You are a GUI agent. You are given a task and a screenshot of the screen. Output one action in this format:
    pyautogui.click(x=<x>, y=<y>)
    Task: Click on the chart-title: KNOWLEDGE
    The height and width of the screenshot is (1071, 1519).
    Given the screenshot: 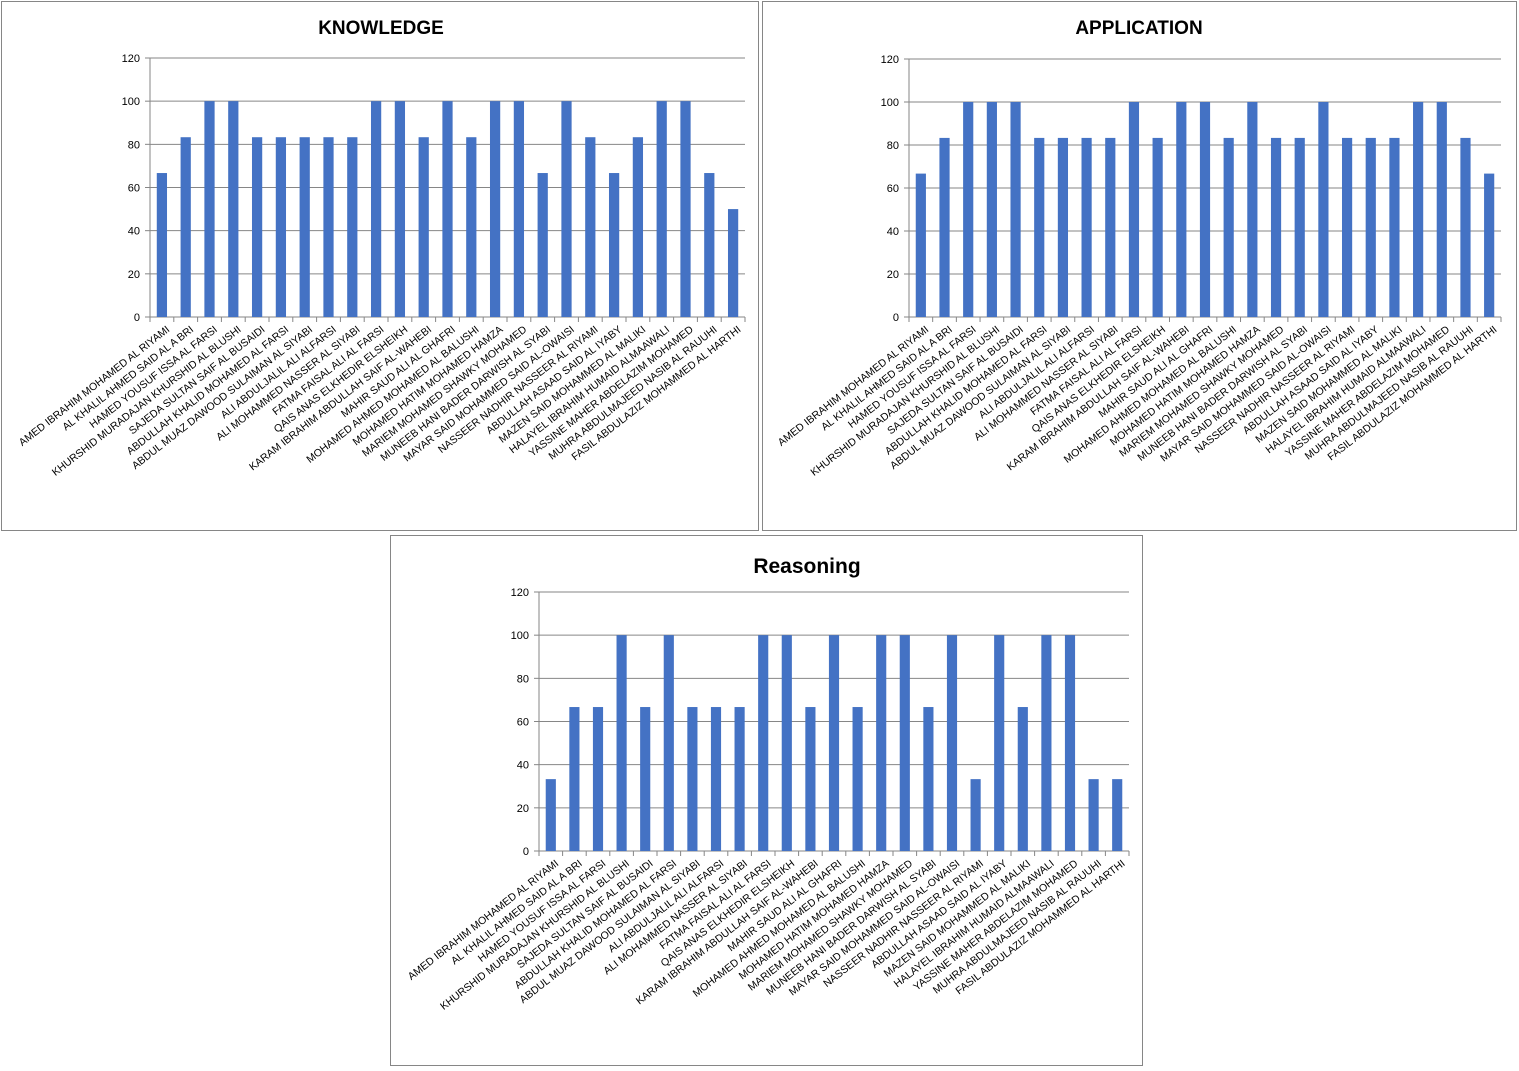 What is the action you would take?
    pyautogui.click(x=381, y=28)
    